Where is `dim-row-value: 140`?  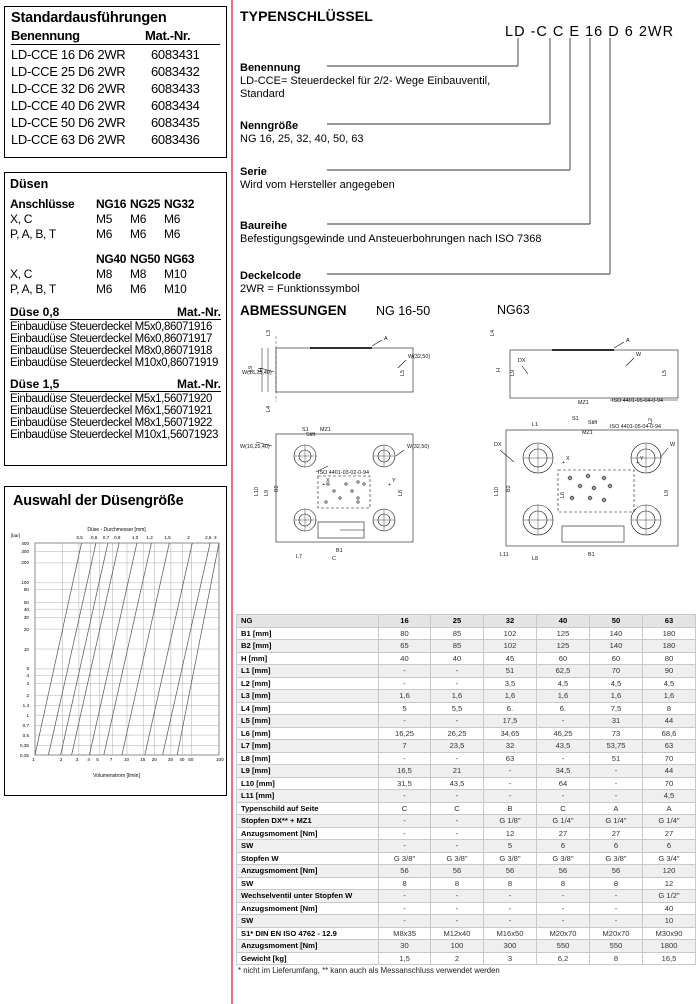 dim-row-value: 140 is located at coordinates (615, 646).